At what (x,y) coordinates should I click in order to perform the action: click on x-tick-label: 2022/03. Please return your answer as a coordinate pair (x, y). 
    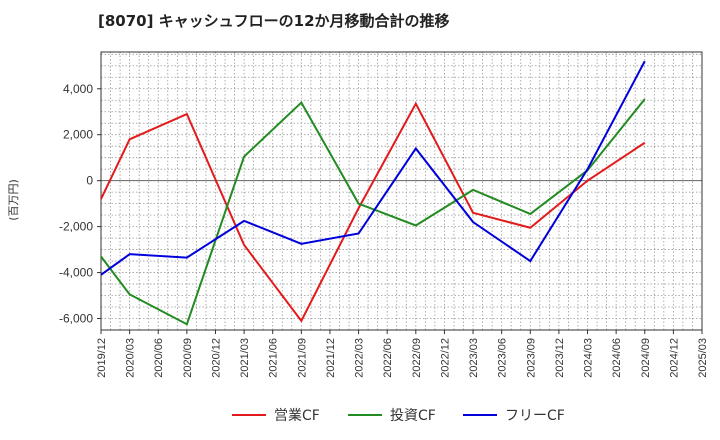
    Looking at the image, I should click on (360, 358).